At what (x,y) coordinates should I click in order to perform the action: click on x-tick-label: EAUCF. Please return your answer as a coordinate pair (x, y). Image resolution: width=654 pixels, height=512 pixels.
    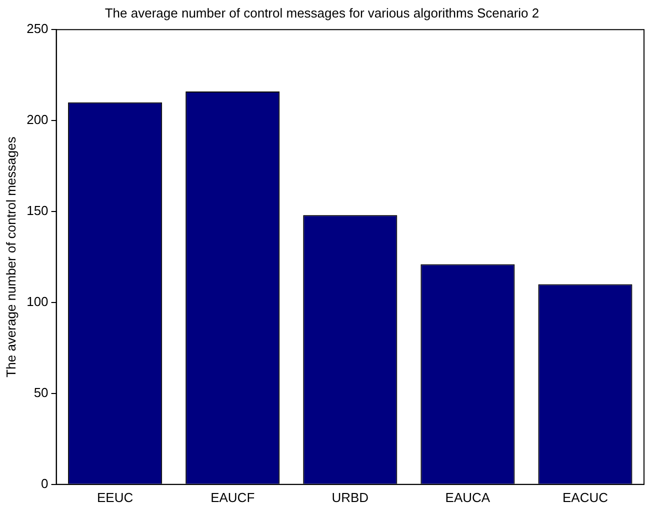
    Looking at the image, I should click on (232, 497).